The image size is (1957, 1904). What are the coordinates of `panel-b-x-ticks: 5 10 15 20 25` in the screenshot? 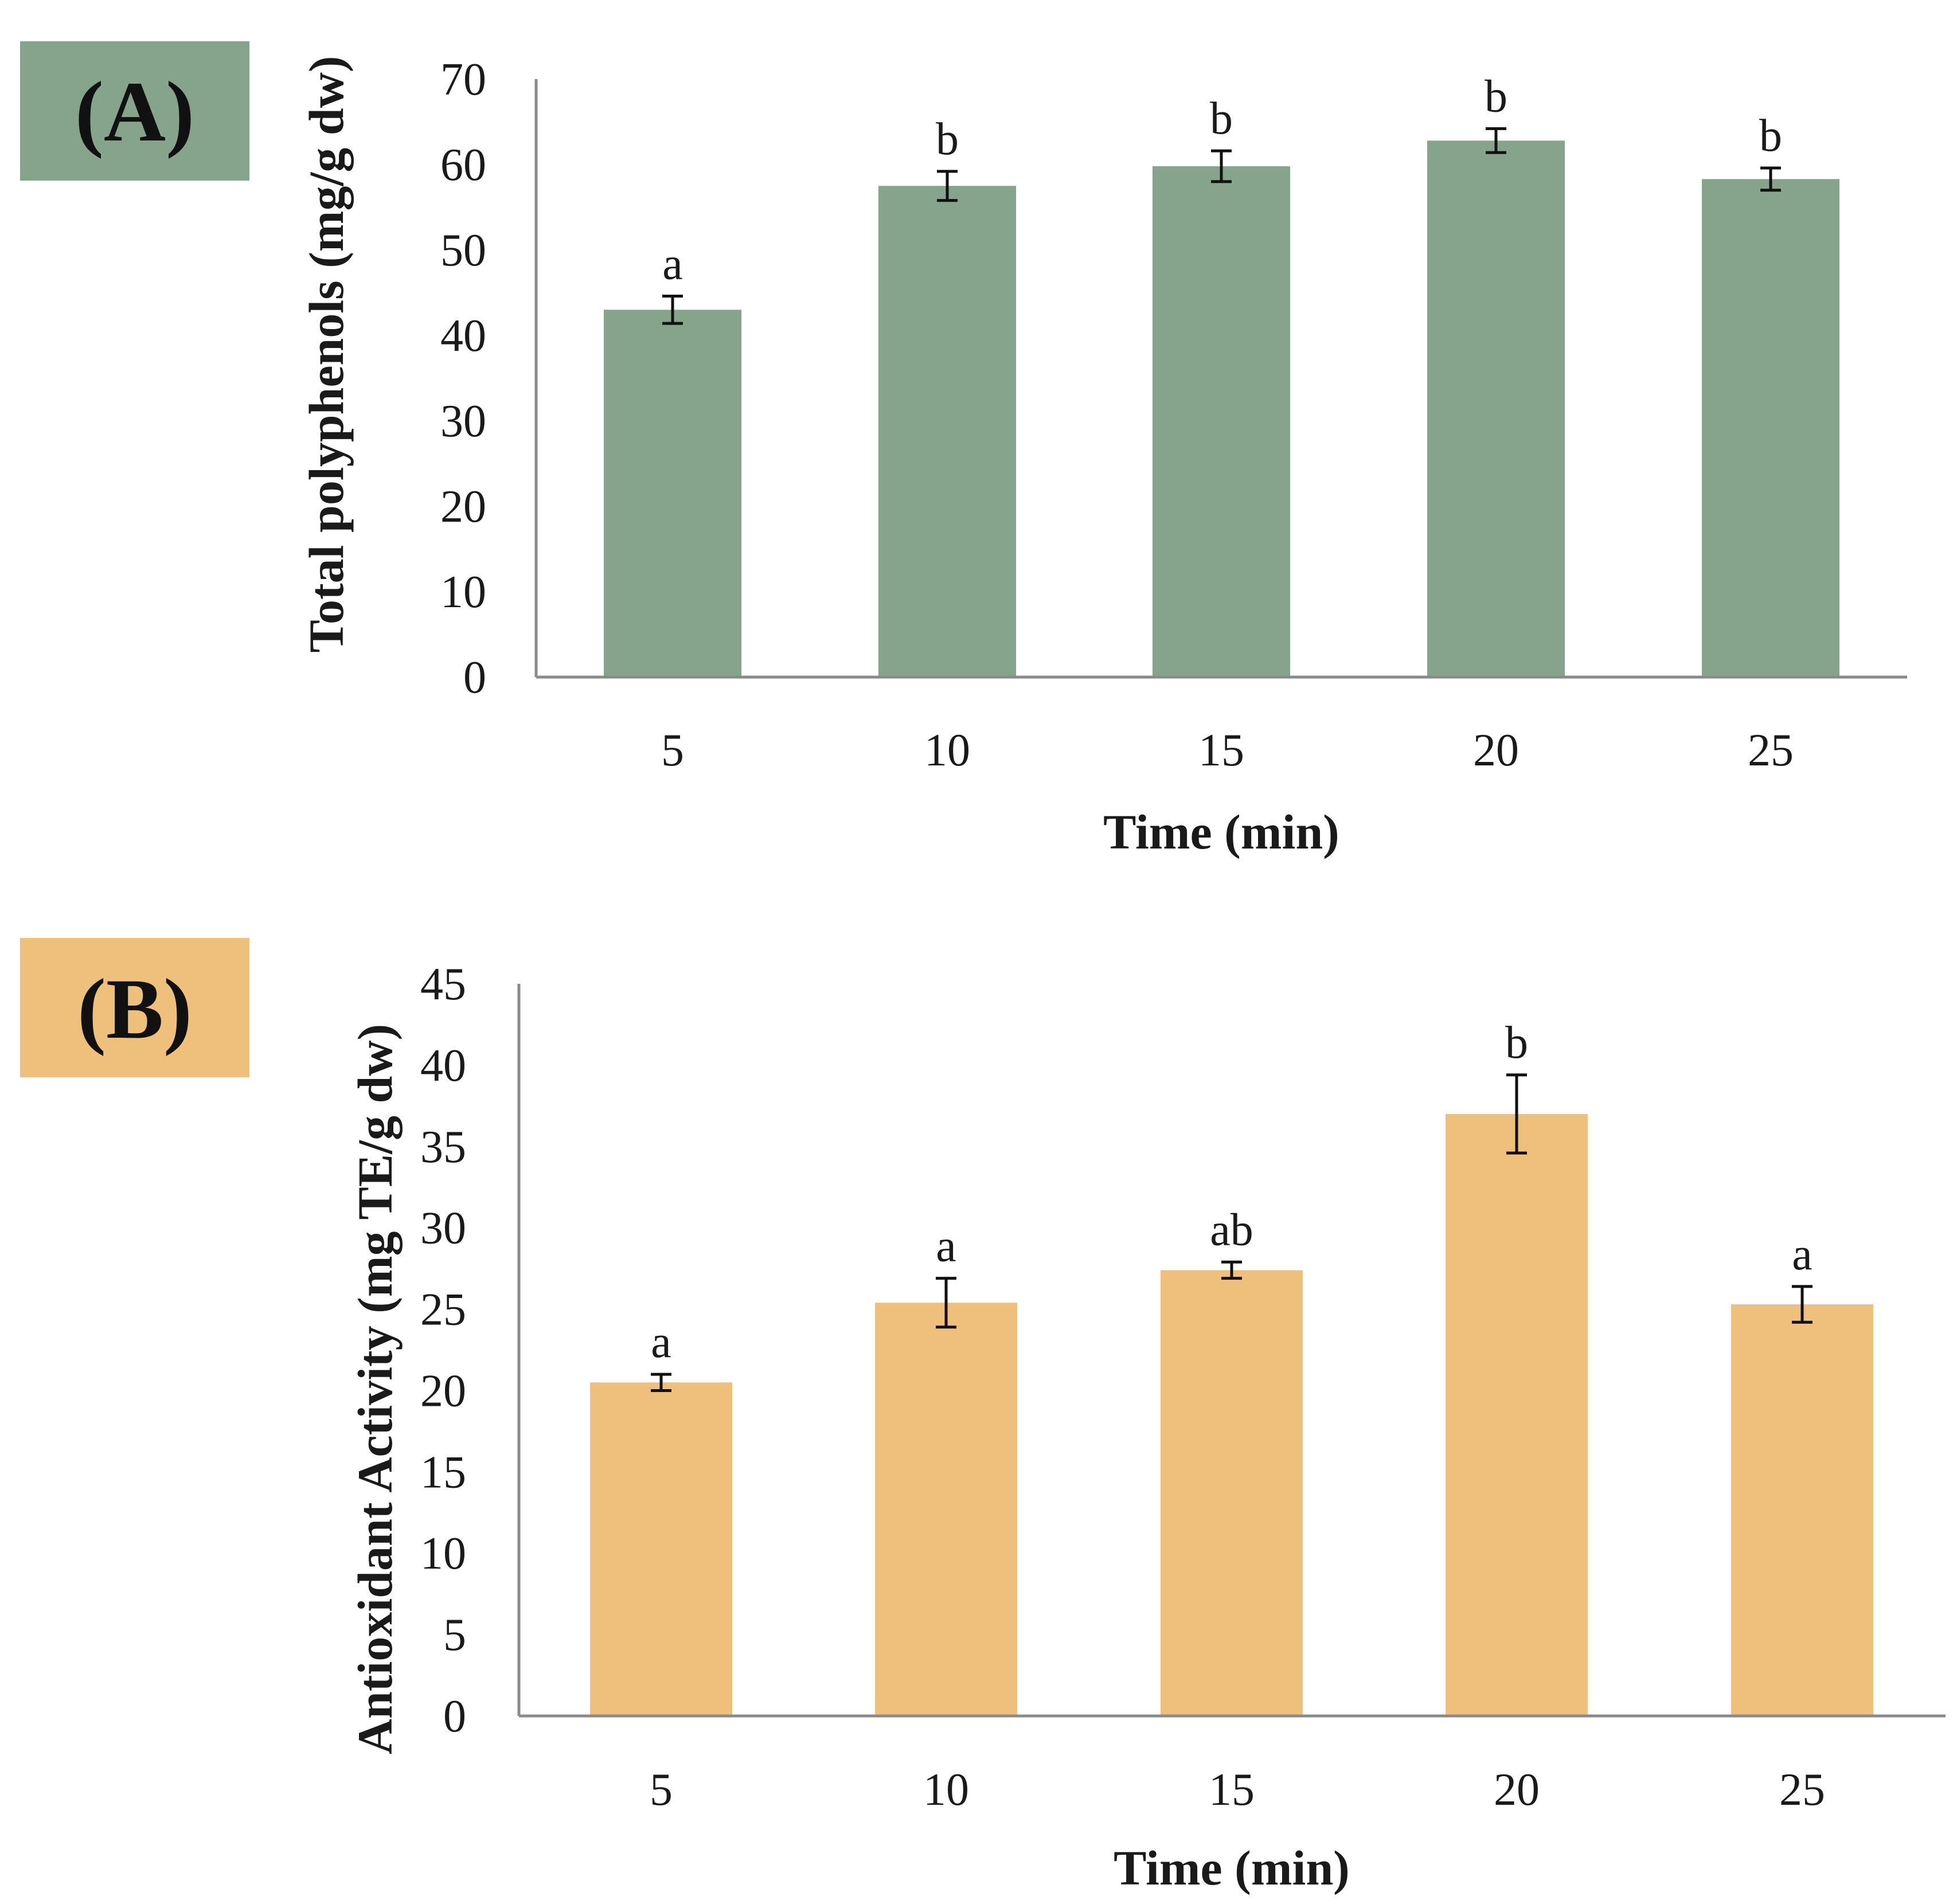 It's located at (1237, 1790).